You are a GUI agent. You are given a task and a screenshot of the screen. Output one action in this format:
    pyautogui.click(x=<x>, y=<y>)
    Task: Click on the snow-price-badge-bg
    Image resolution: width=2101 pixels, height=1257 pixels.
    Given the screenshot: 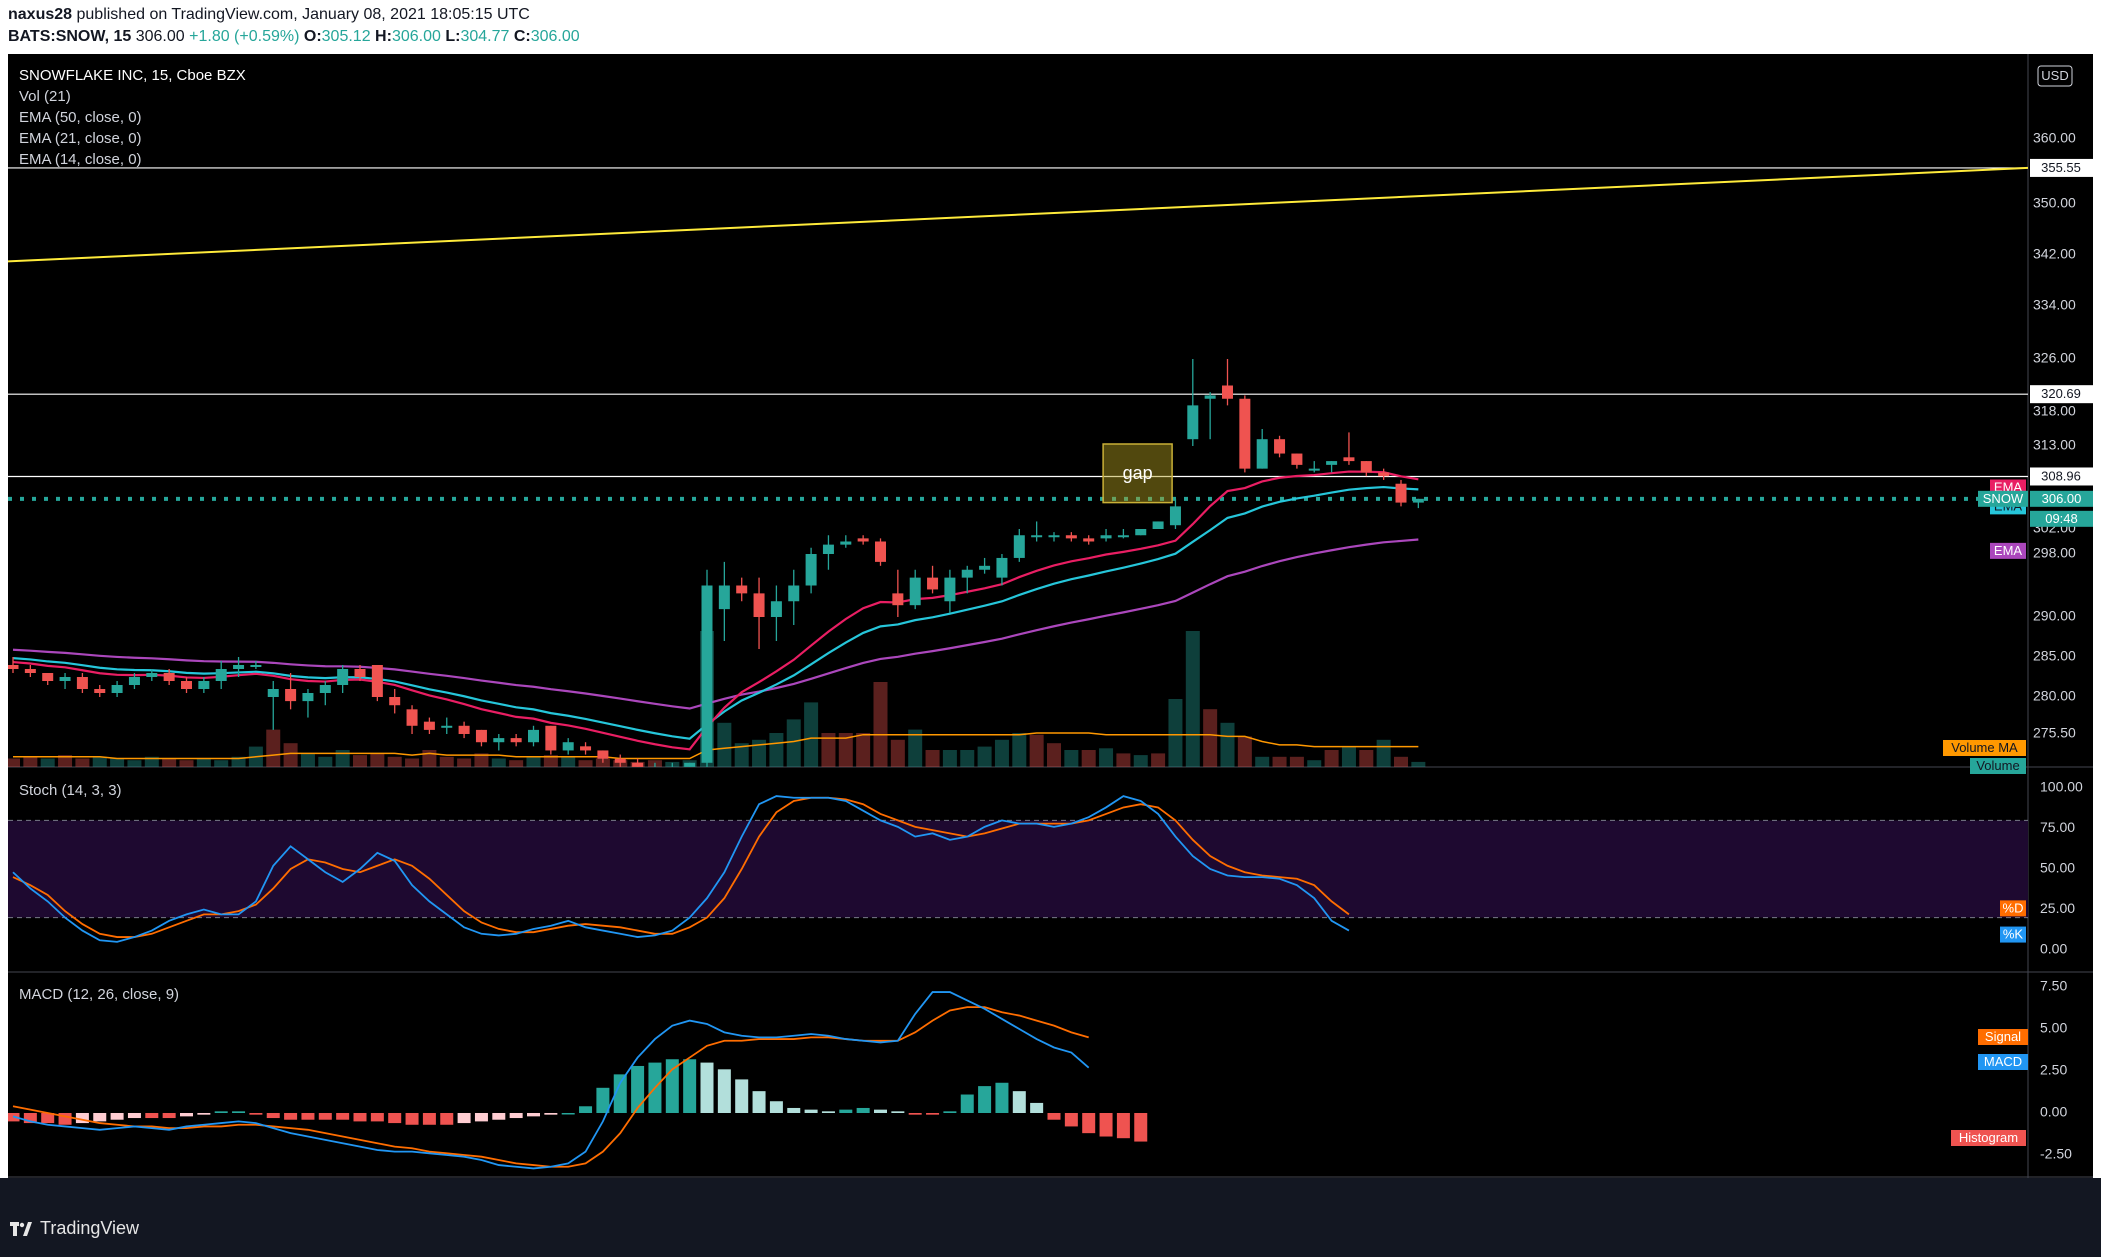 What is the action you would take?
    pyautogui.click(x=2061, y=498)
    